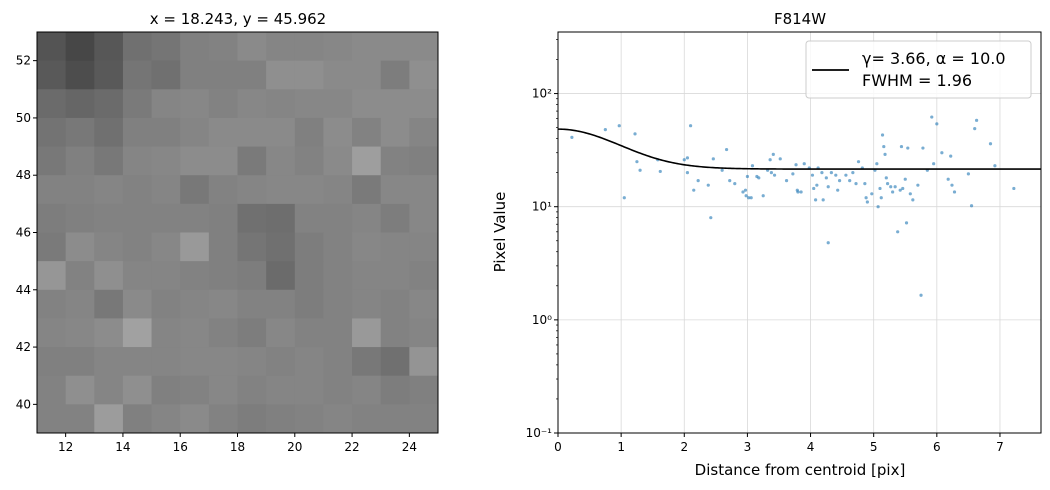 This screenshot has width=1050, height=490. I want to click on x-tick-label: 12, so click(65, 447).